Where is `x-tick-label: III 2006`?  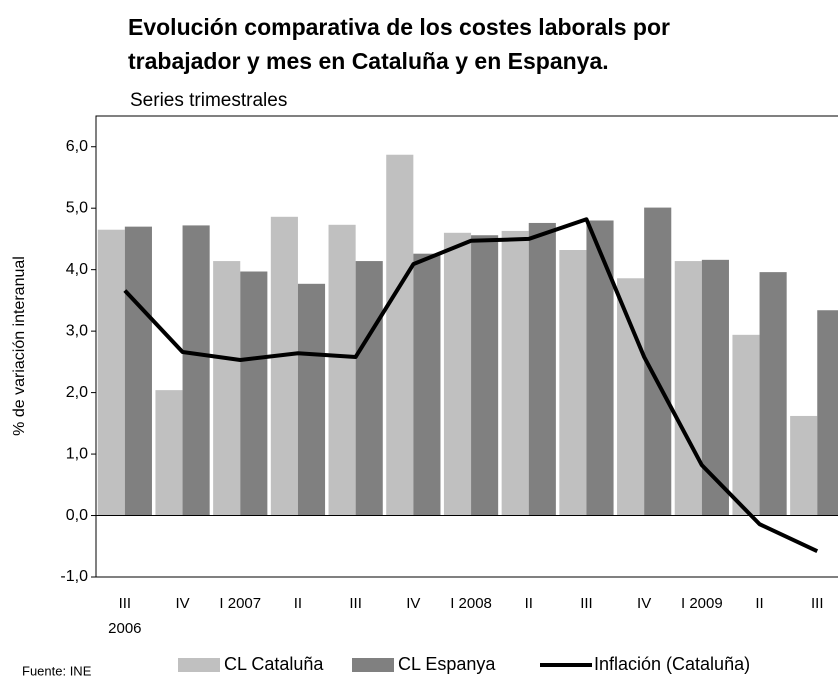 x-tick-label: III 2006 is located at coordinates (124, 616).